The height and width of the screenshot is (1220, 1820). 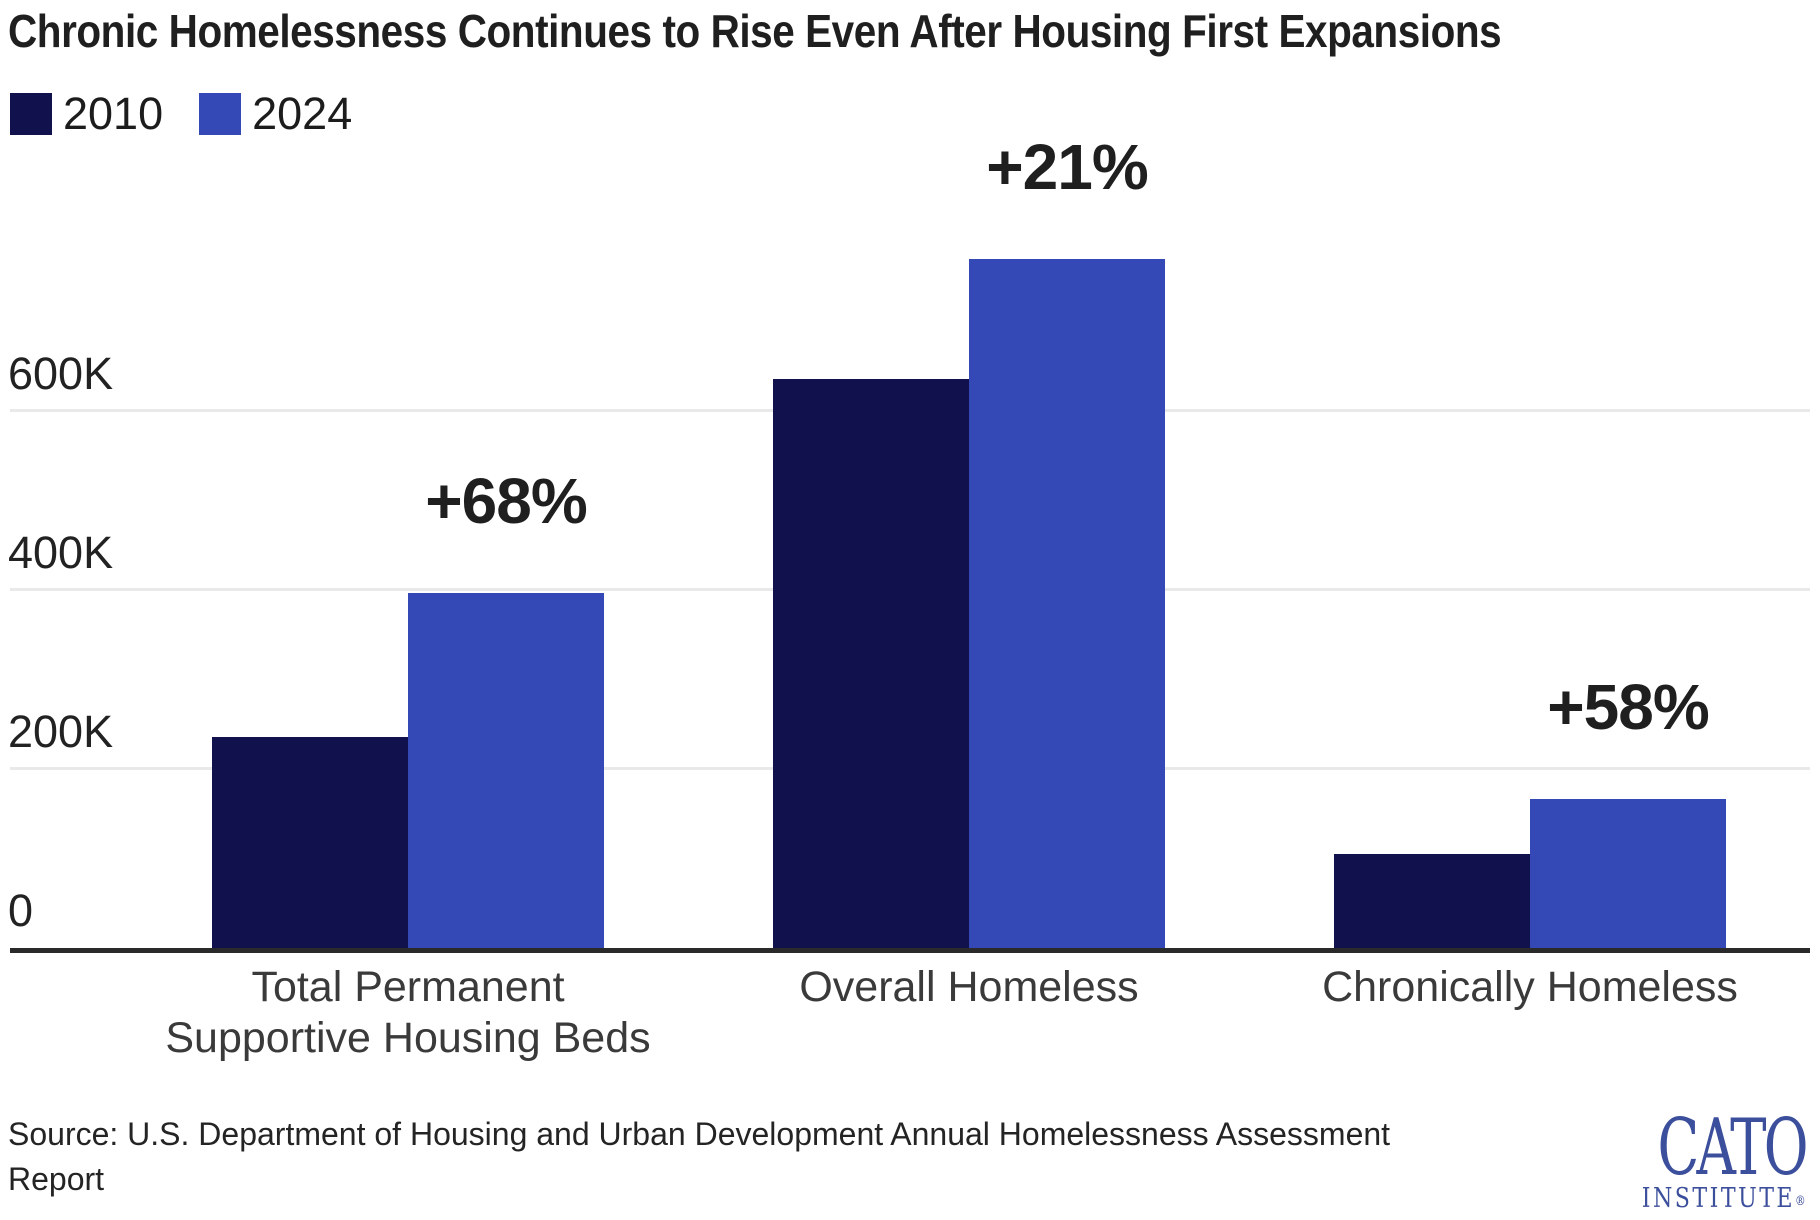 I want to click on legend-label-2024: 2024, so click(x=302, y=113).